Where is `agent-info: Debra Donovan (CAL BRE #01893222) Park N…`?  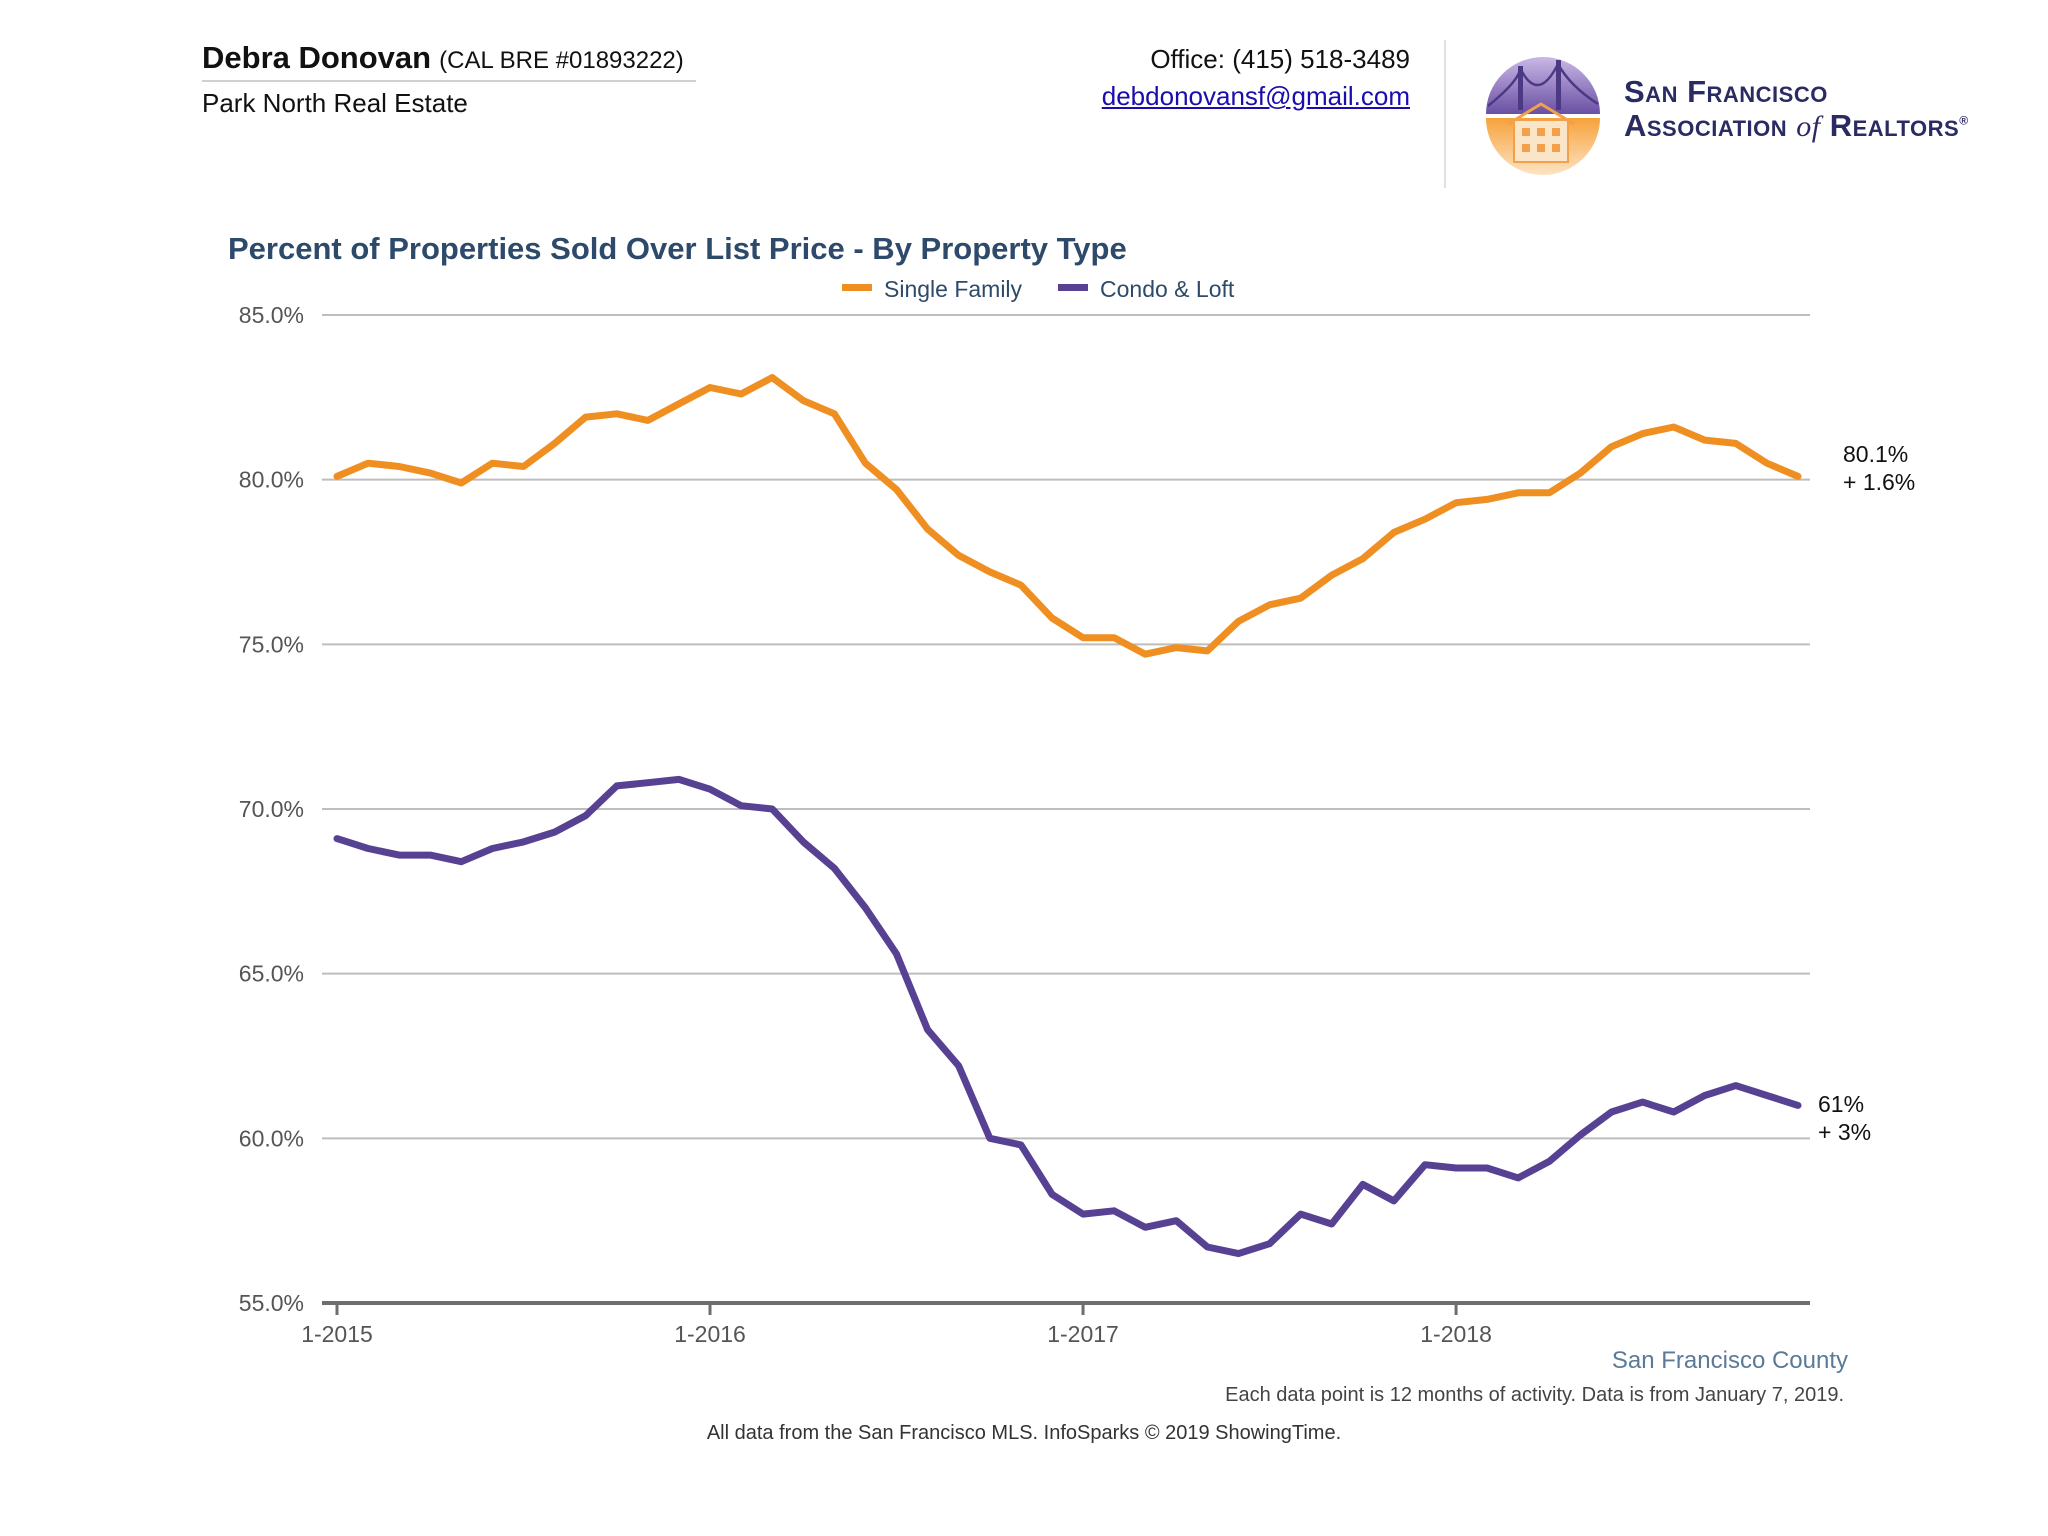 agent-info: Debra Donovan (CAL BRE #01893222) Park N… is located at coordinates (452, 79).